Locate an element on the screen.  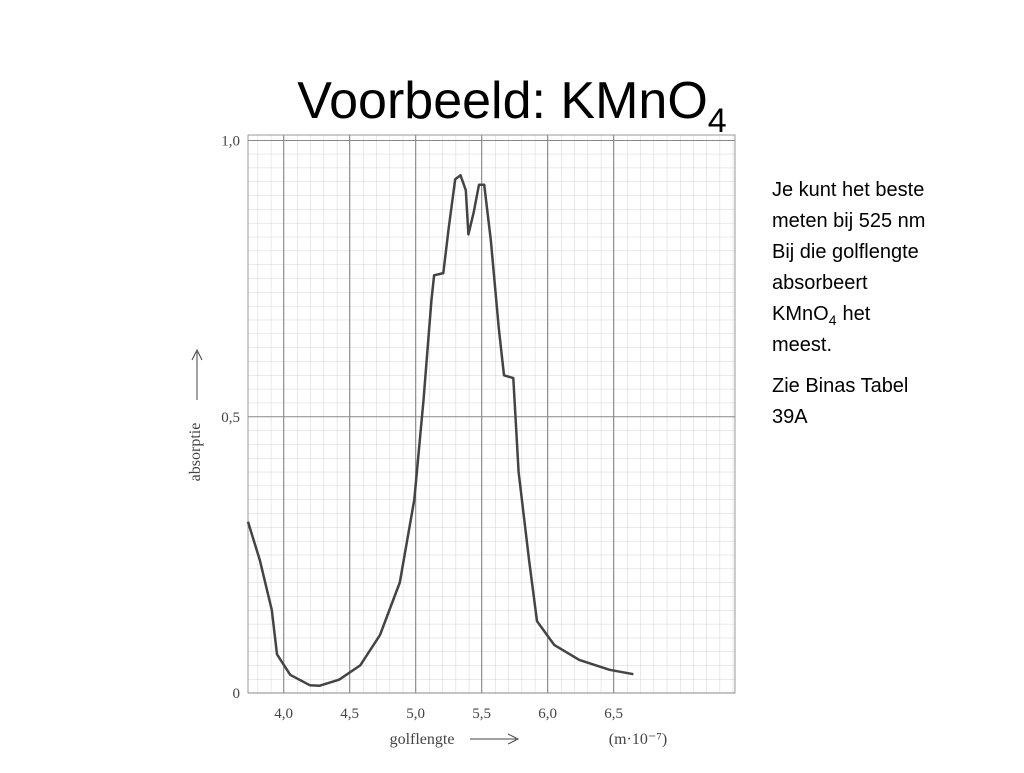
x-tick-label: 5,0 is located at coordinates (415, 714).